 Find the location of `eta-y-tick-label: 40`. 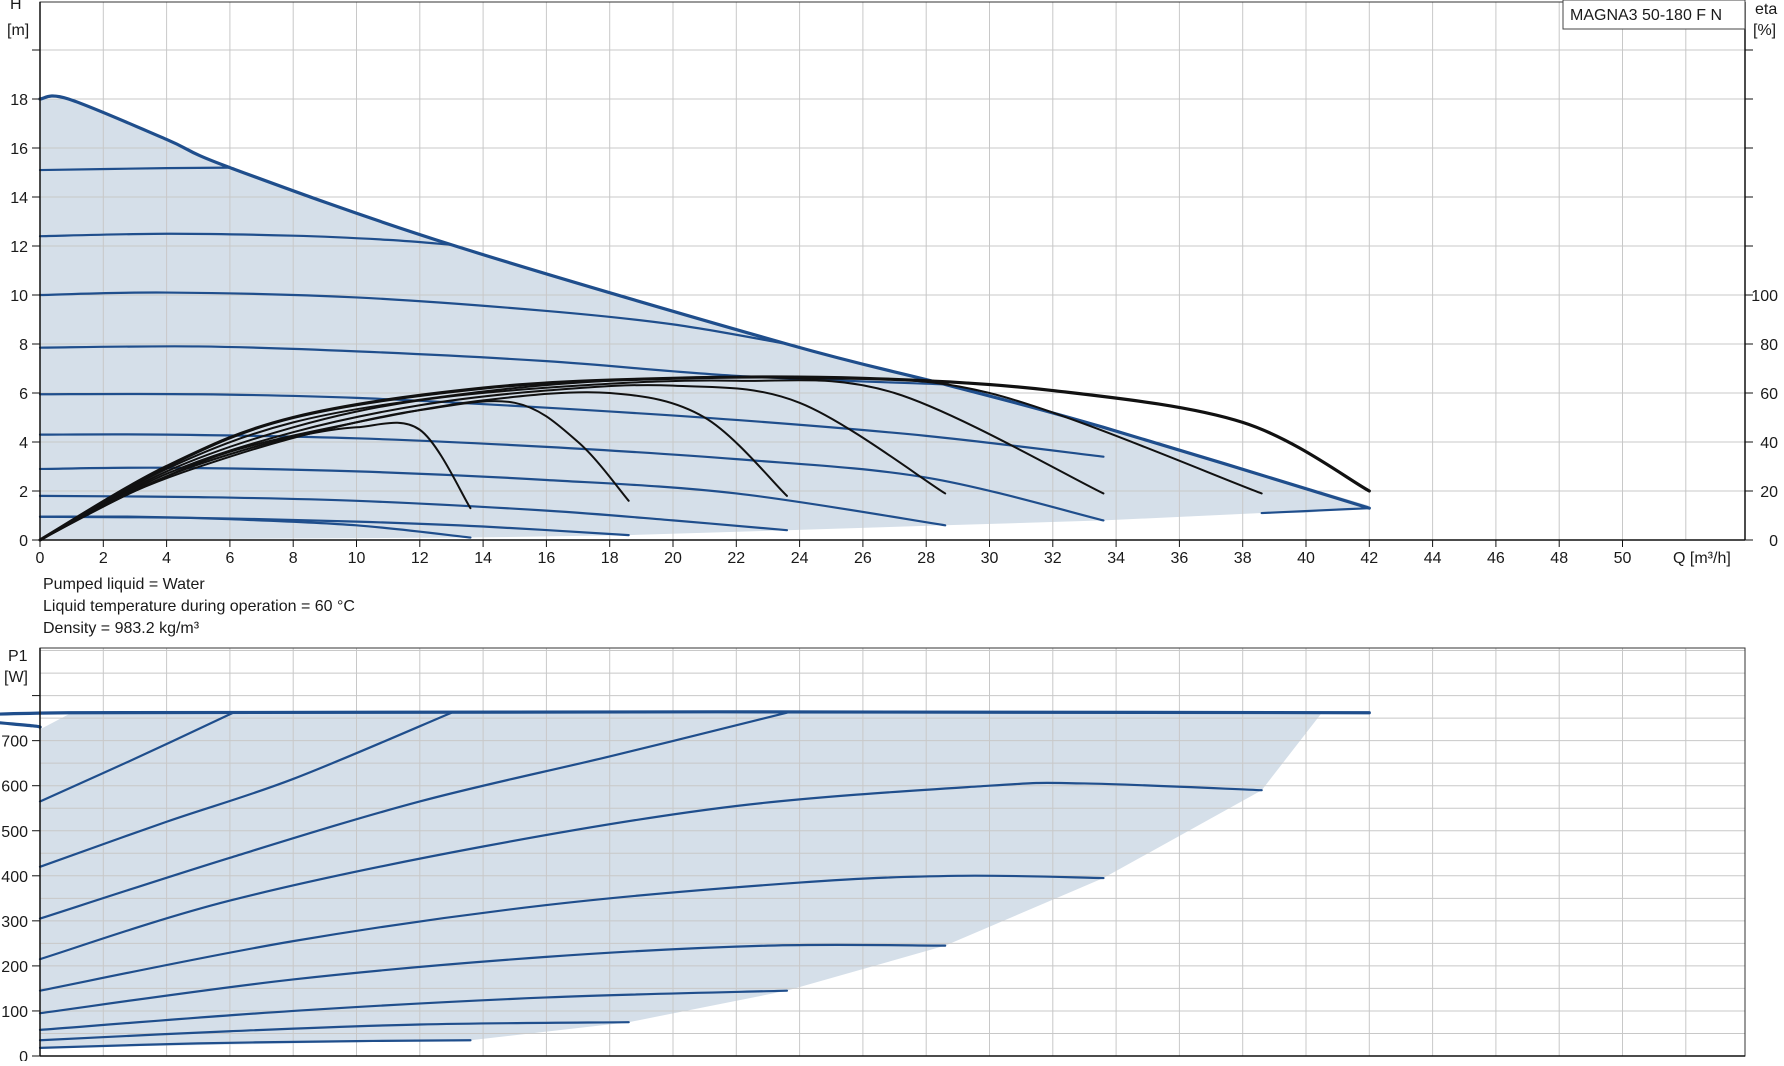

eta-y-tick-label: 40 is located at coordinates (1769, 443).